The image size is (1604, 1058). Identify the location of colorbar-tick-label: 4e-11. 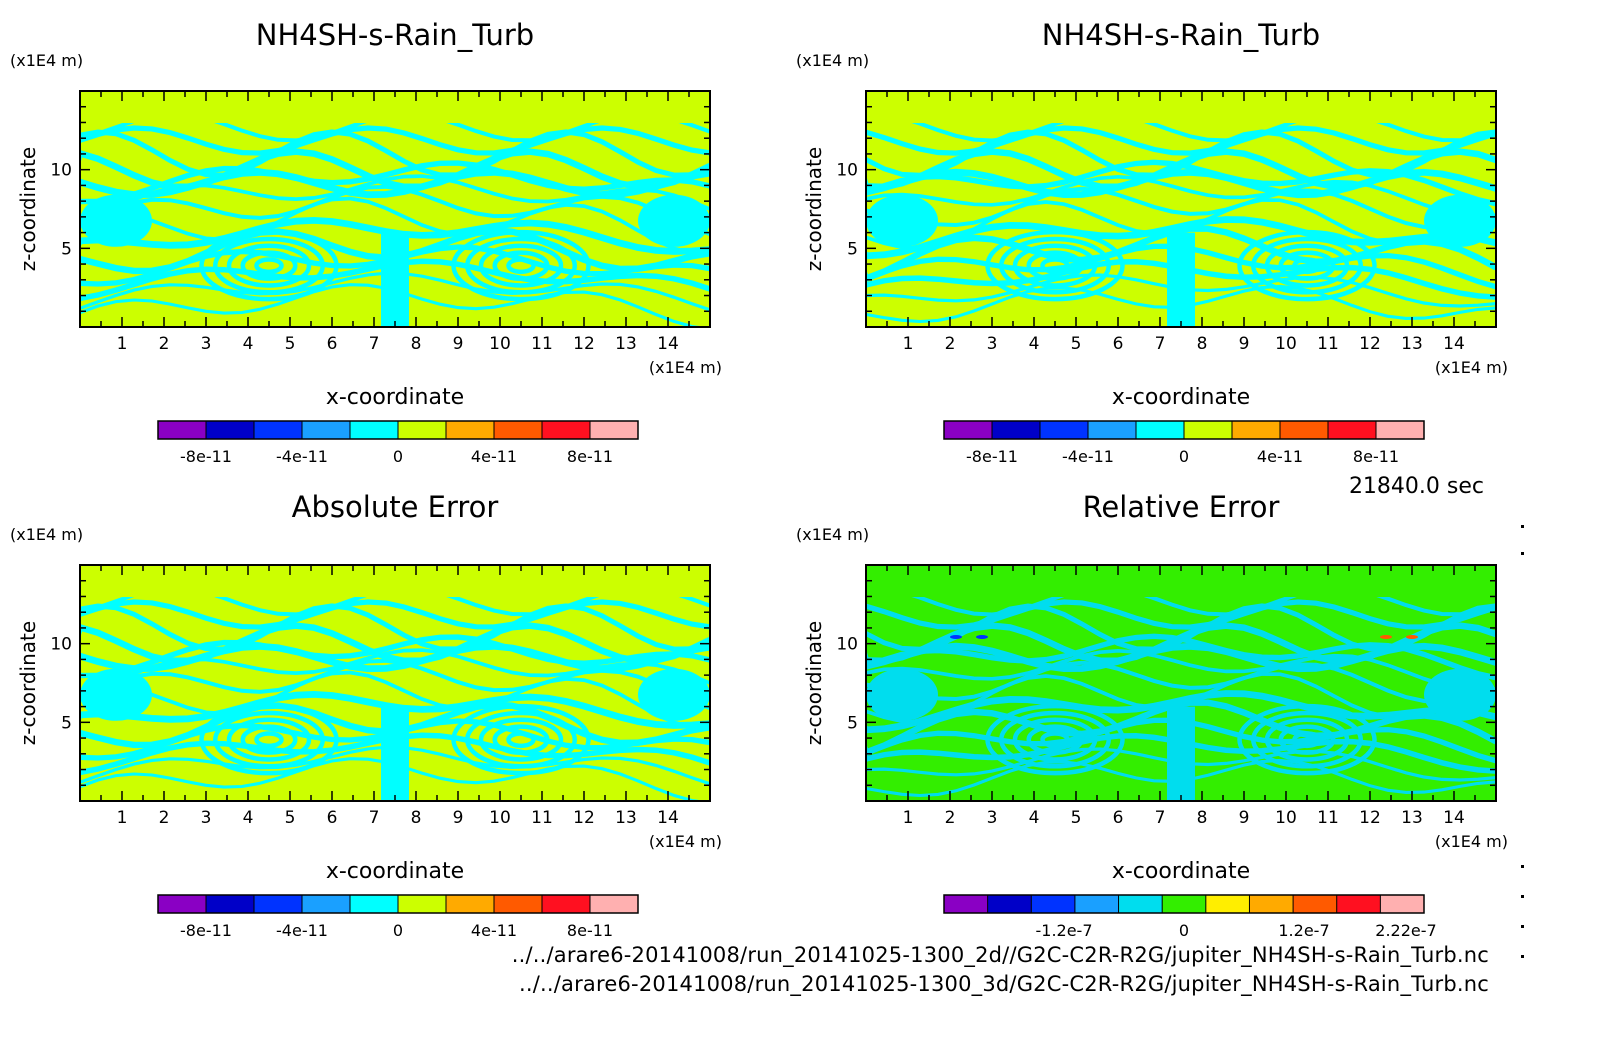
(1280, 456).